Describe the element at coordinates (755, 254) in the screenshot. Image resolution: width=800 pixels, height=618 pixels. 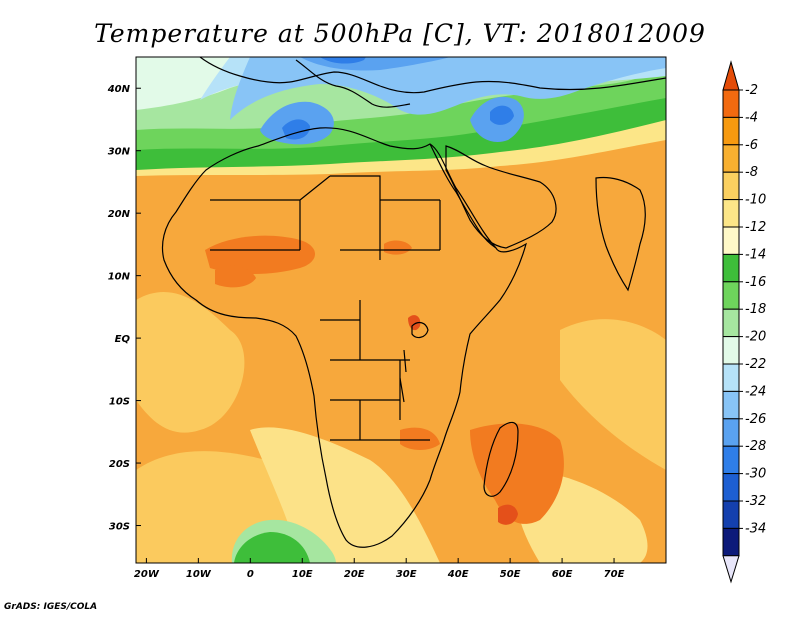
I see `colorbar-level-label: -14` at that location.